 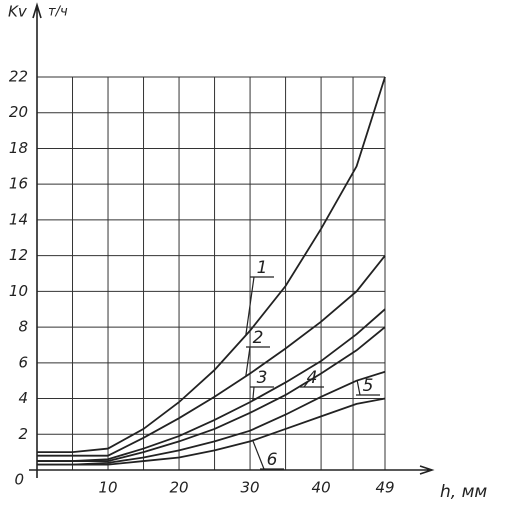 What do you see at coordinates (23, 362) in the screenshot?
I see `y-tick-label: 6` at bounding box center [23, 362].